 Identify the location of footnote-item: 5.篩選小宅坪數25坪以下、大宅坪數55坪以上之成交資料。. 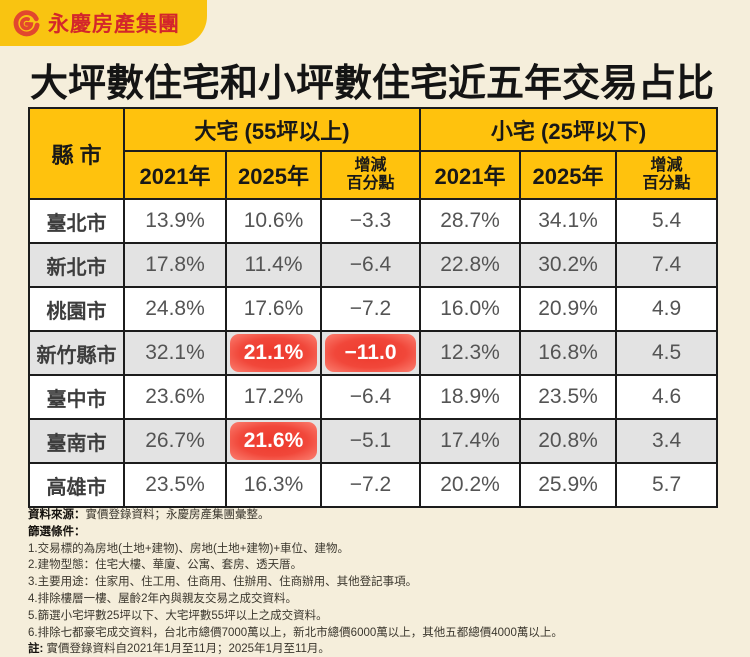
(178, 615).